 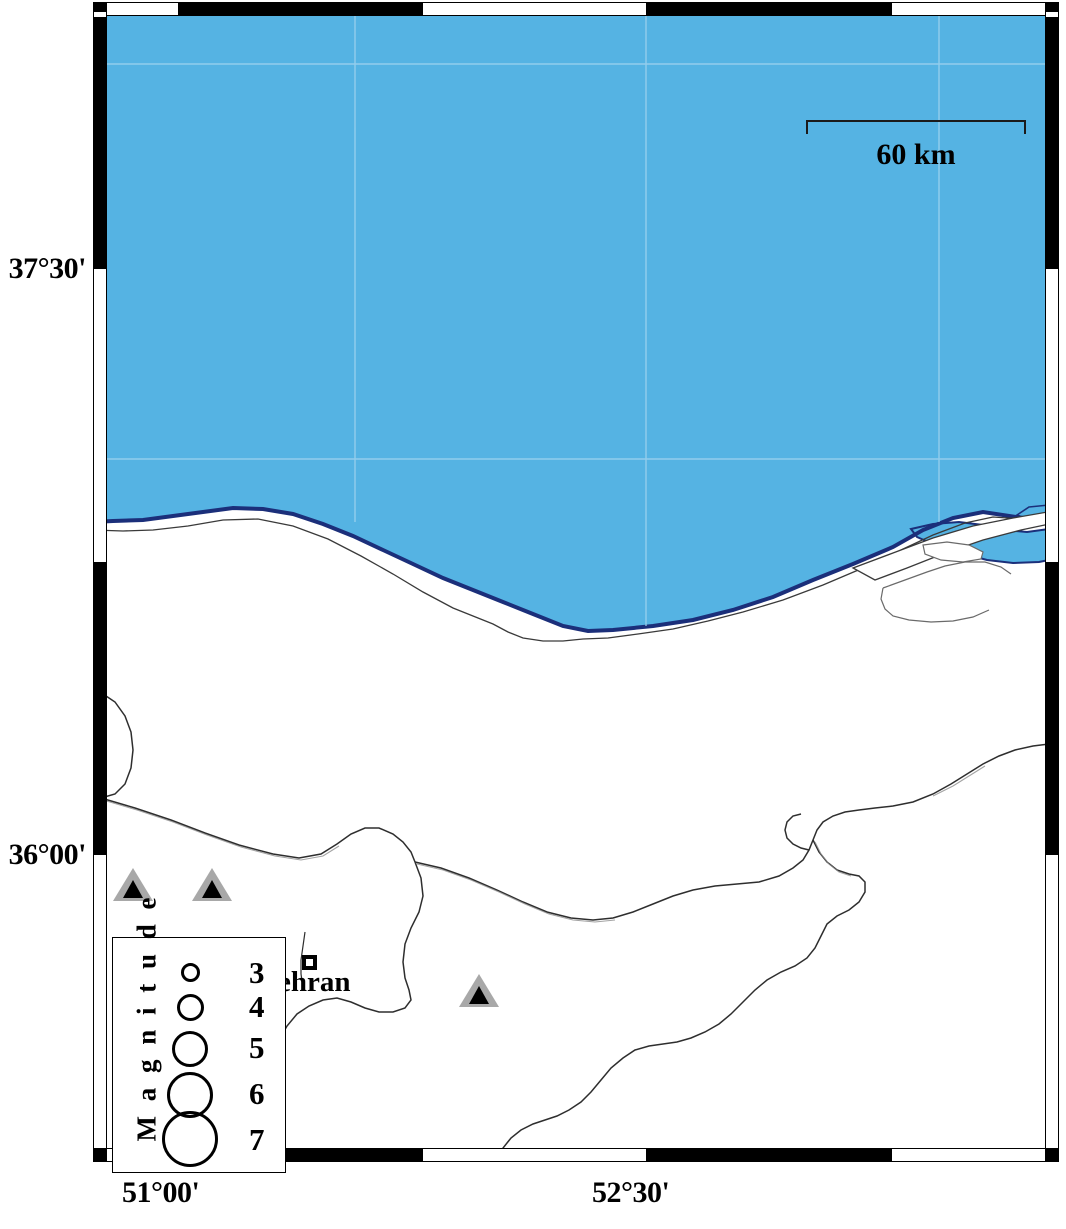 What do you see at coordinates (544, 844) in the screenshot?
I see `province-borders-shadow` at bounding box center [544, 844].